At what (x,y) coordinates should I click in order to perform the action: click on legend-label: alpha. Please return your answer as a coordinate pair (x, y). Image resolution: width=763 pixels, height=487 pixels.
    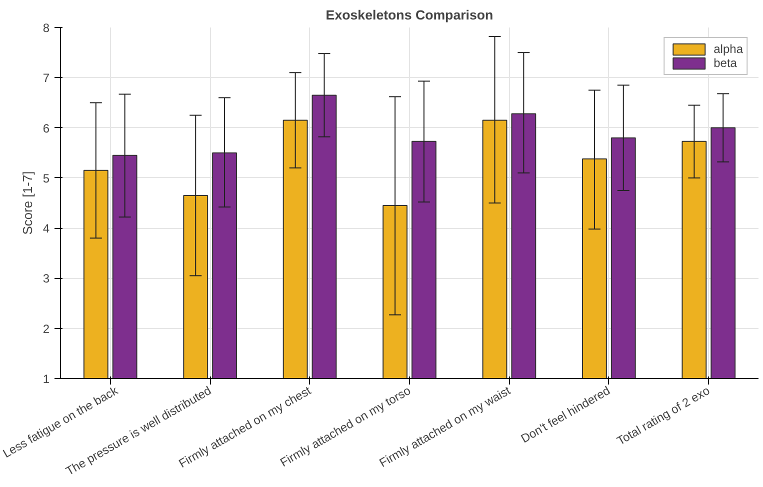
    Looking at the image, I should click on (728, 49).